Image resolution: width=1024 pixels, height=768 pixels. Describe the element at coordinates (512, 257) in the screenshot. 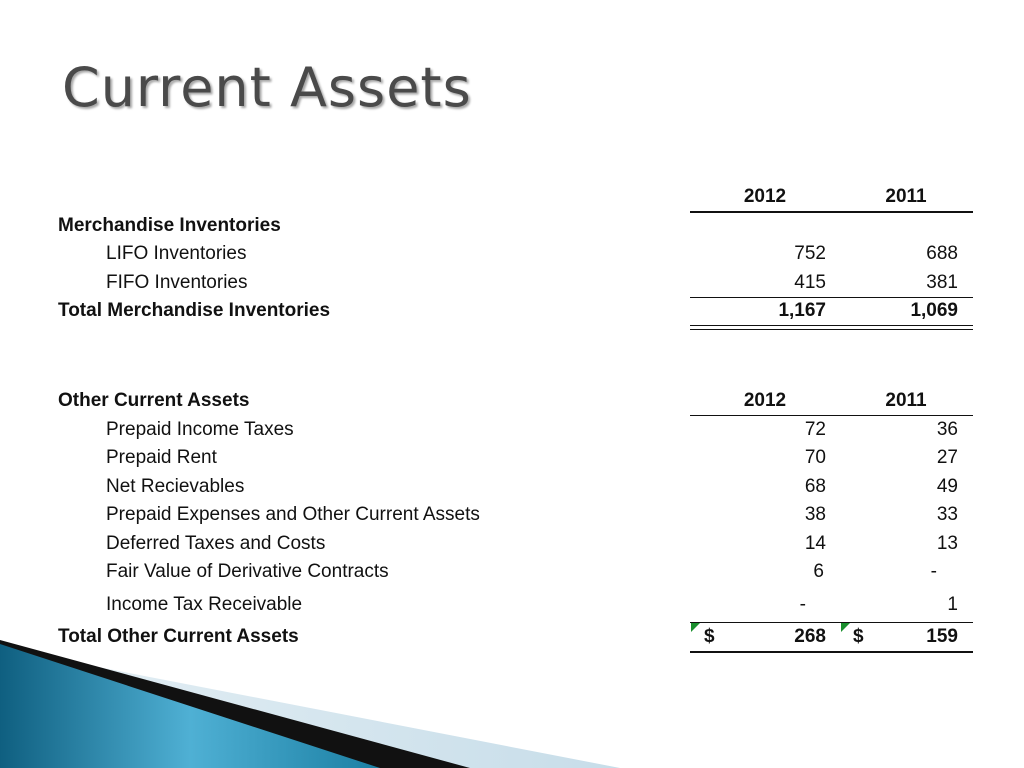

I see `table-row: LIFO Inventories 752 688` at that location.